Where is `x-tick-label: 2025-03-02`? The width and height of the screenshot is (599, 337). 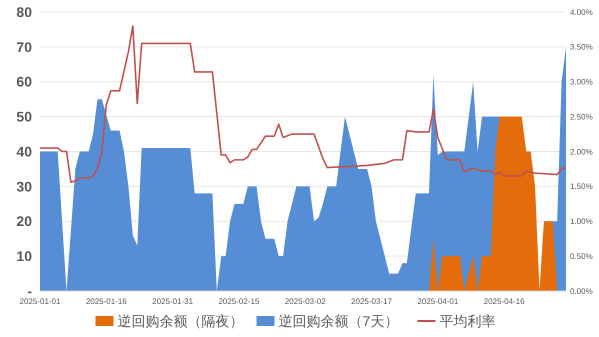 x-tick-label: 2025-03-02 is located at coordinates (305, 301).